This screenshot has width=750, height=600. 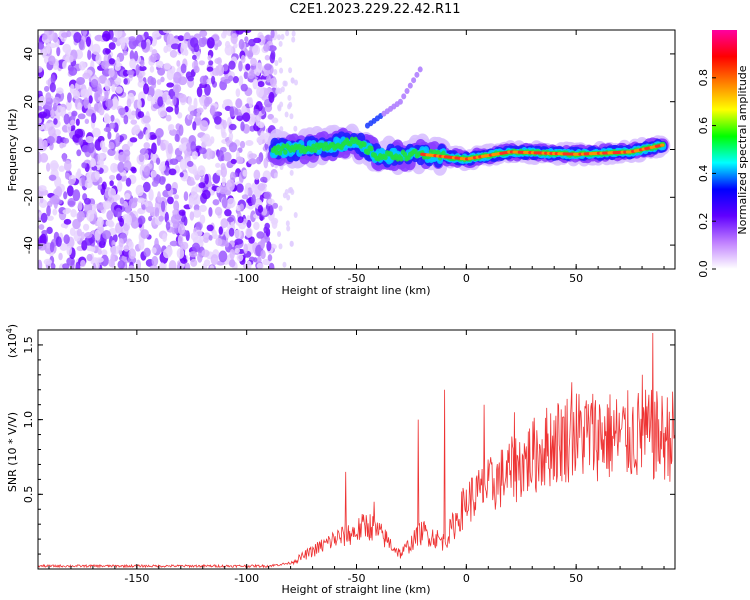 What do you see at coordinates (28, 345) in the screenshot?
I see `snr-y-tick-label: 1.5` at bounding box center [28, 345].